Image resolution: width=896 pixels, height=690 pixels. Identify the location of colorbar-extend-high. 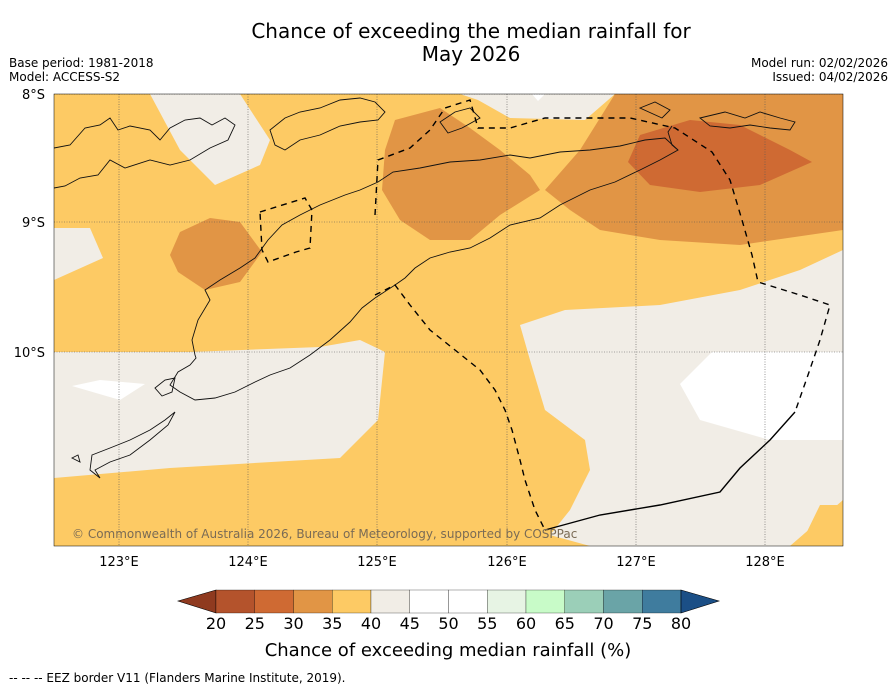
(700, 601).